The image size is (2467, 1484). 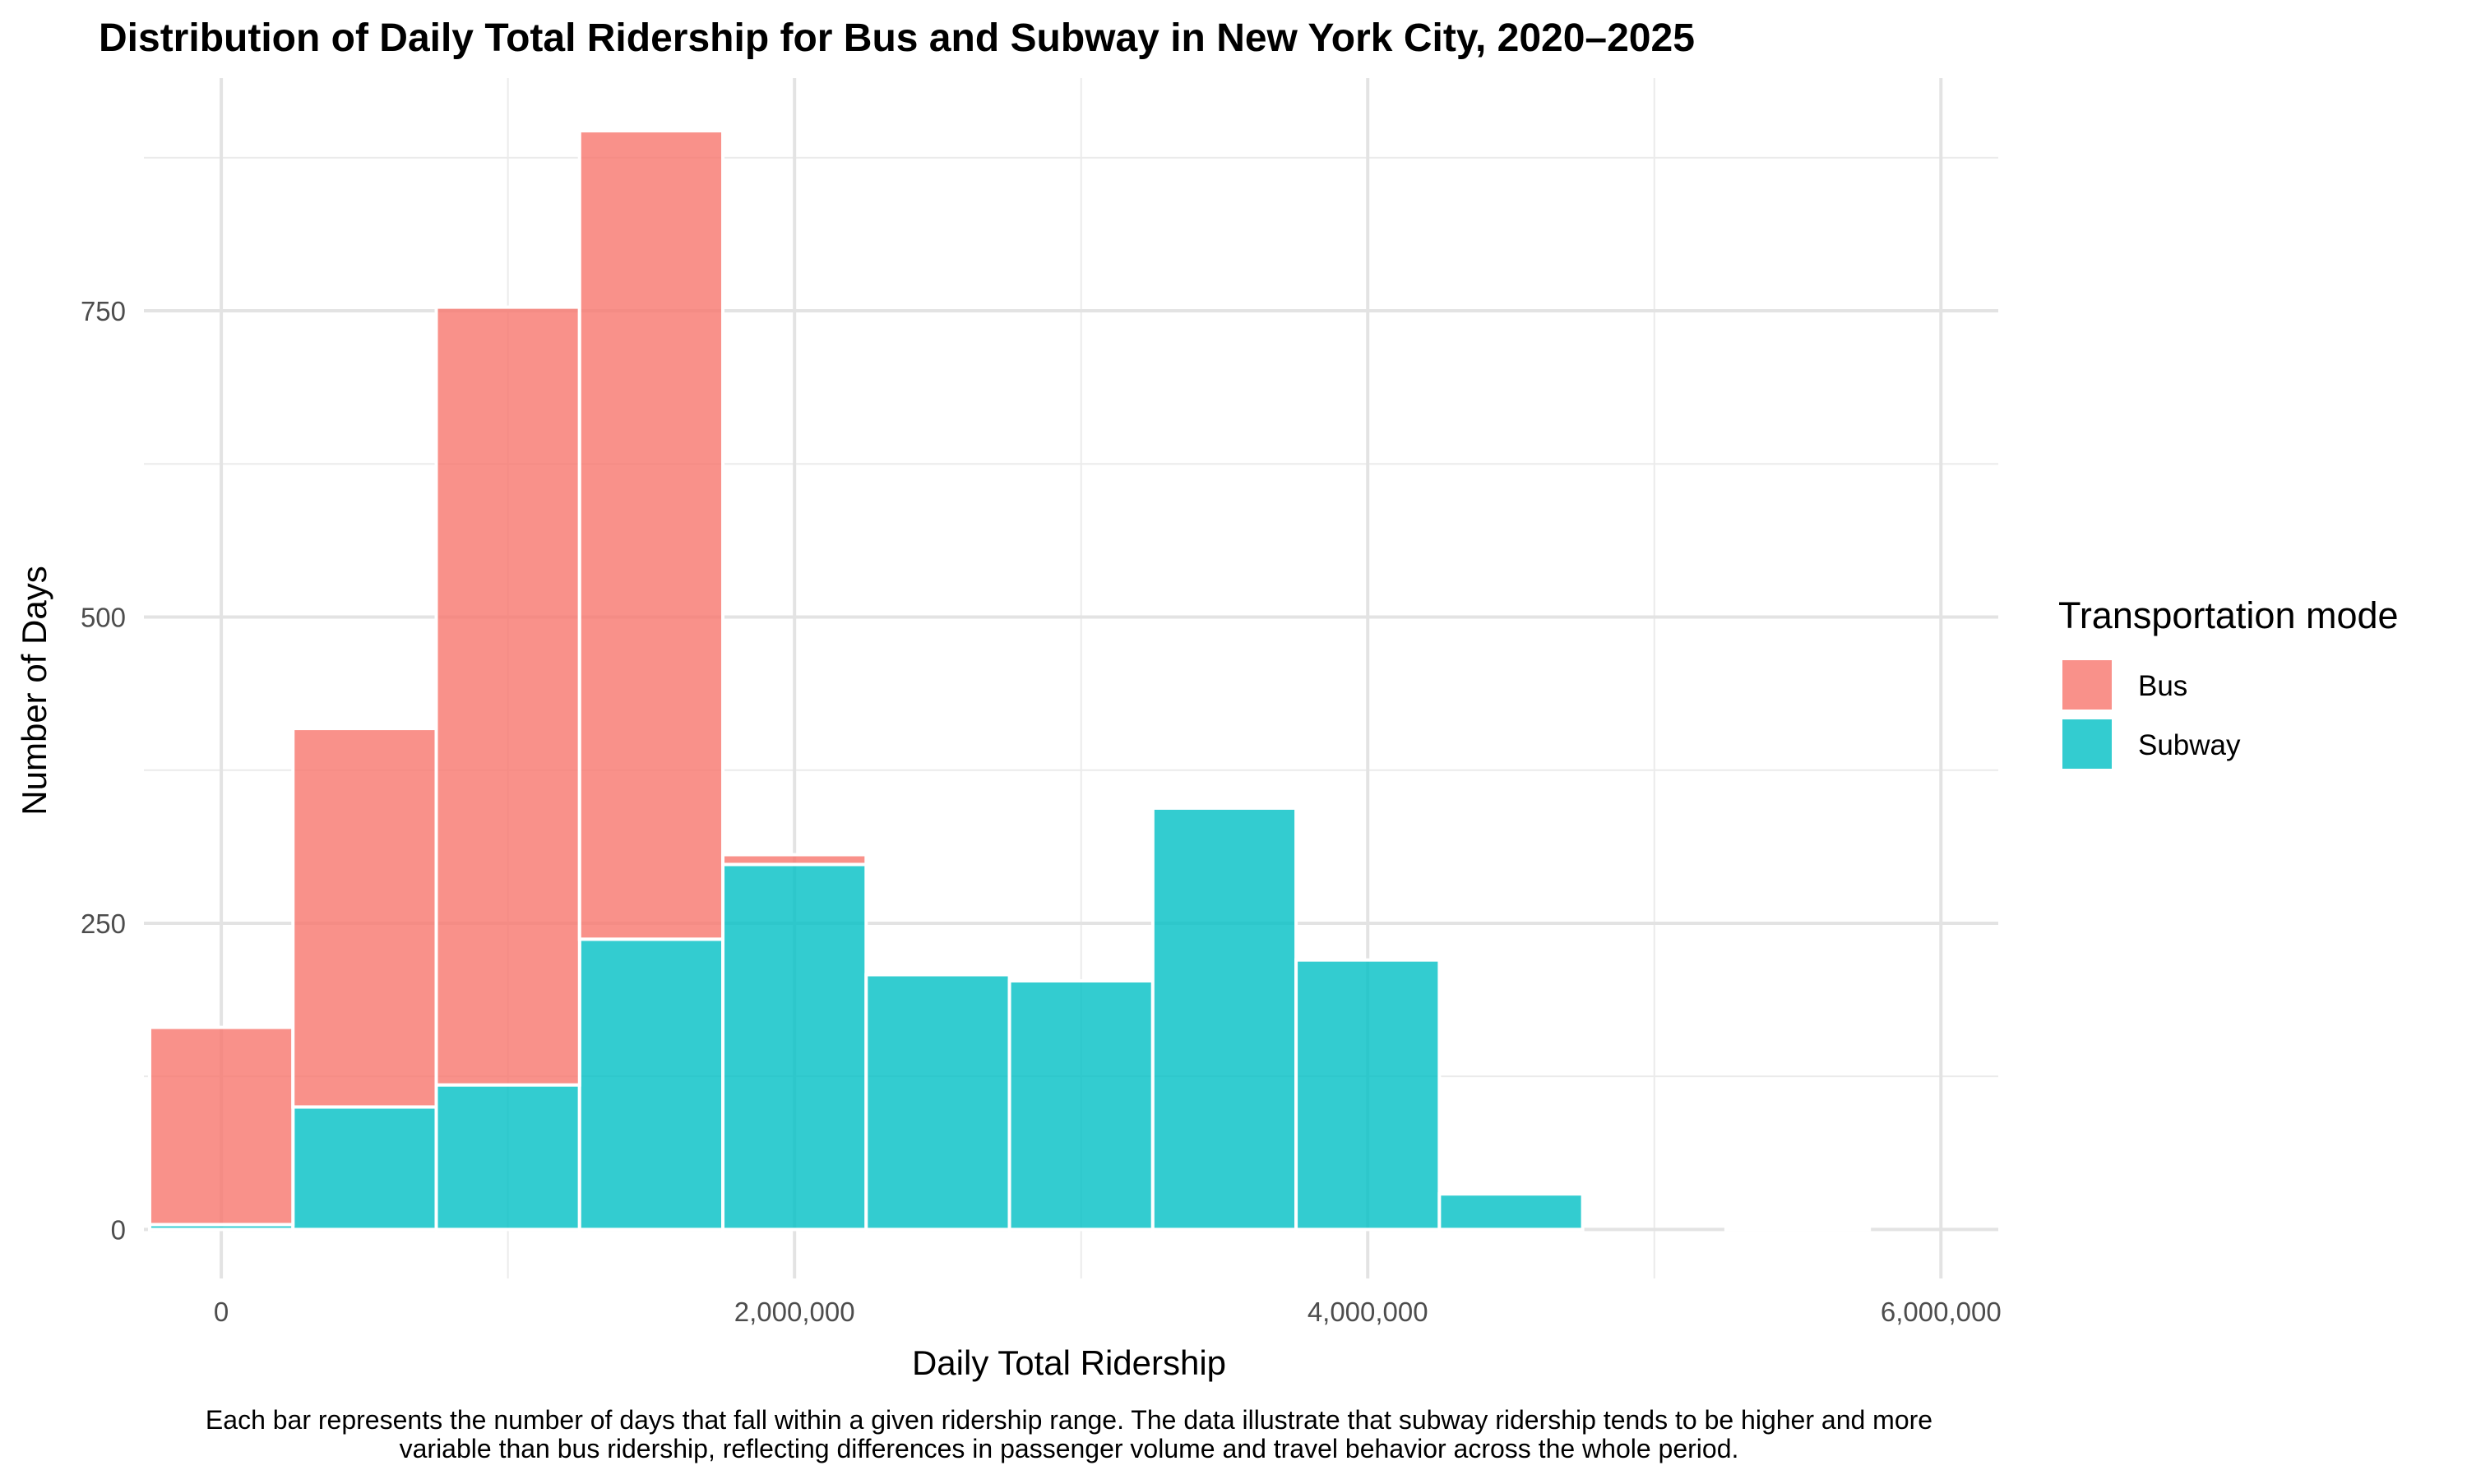 What do you see at coordinates (104, 311) in the screenshot?
I see `y-tick-label: 750` at bounding box center [104, 311].